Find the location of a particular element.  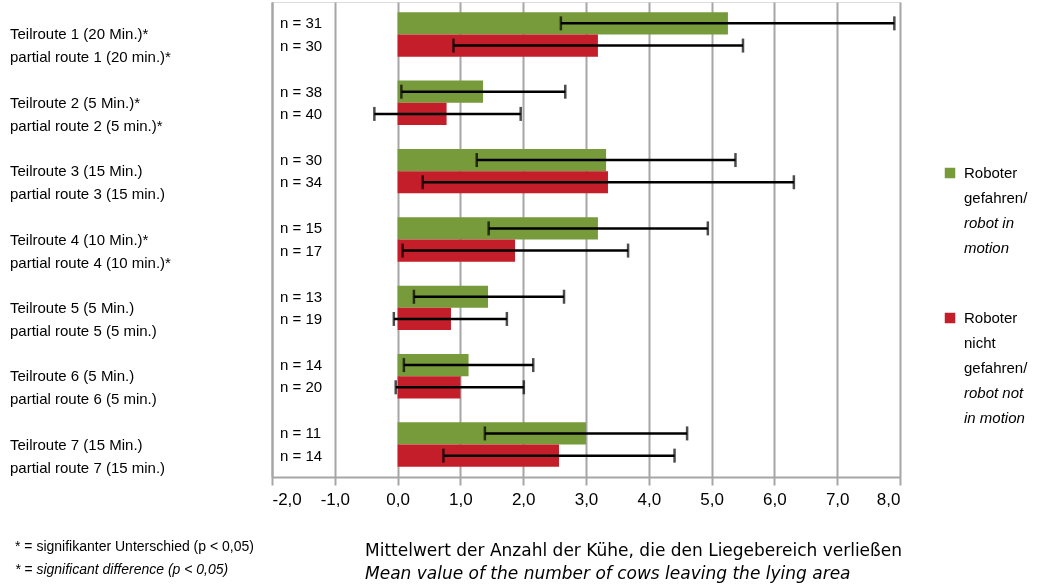

x-tick-label: 1,0 is located at coordinates (461, 499).